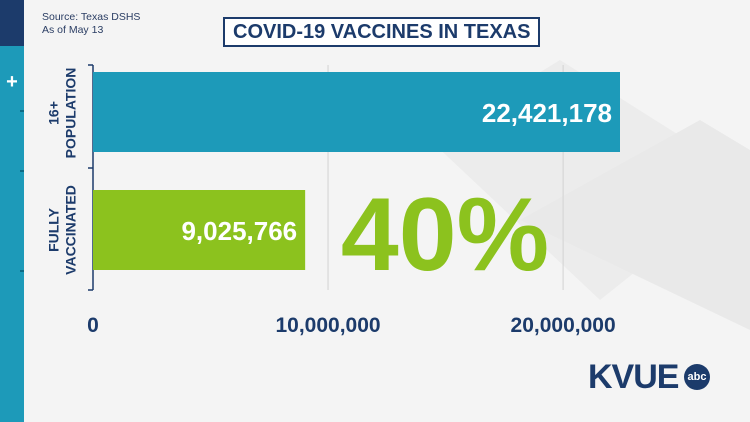 Image resolution: width=750 pixels, height=422 pixels. Describe the element at coordinates (12, 82) in the screenshot. I see `plus-icon: +` at that location.